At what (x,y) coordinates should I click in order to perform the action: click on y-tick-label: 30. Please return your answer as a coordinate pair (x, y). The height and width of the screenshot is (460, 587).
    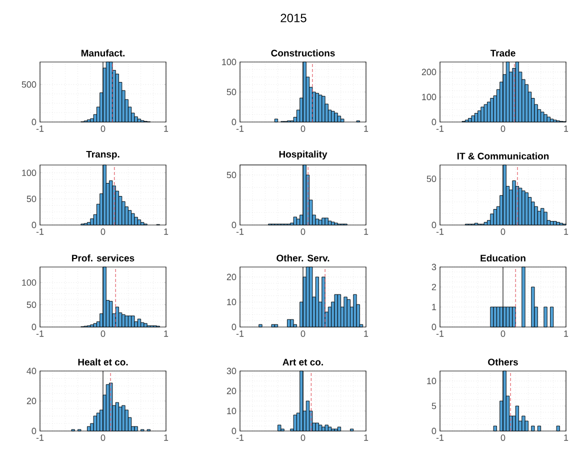
    Looking at the image, I should click on (231, 371).